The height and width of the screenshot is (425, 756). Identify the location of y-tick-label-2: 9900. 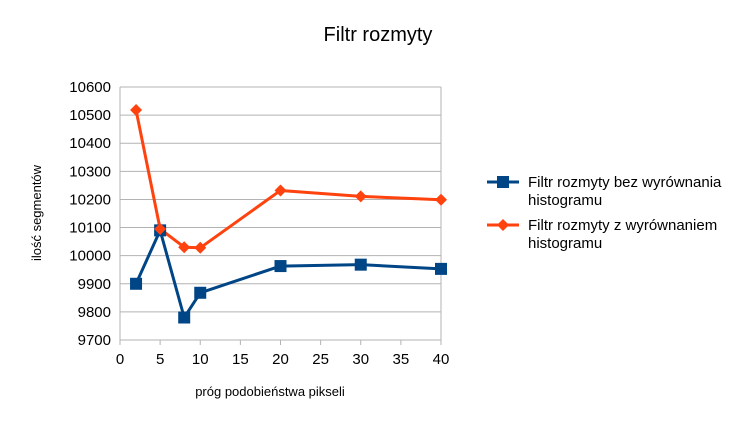
(94, 284).